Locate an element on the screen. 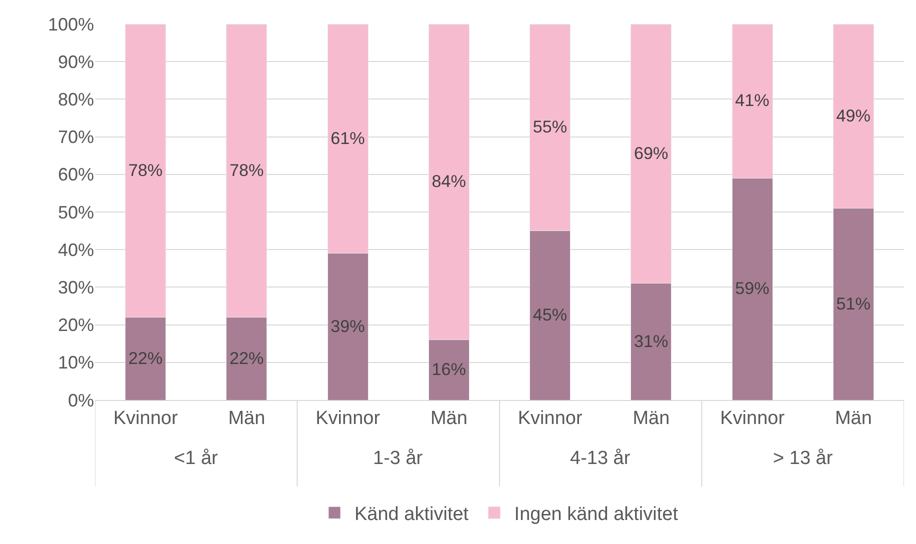 This screenshot has height=544, width=916. y-tick-label: 0% is located at coordinates (81, 400).